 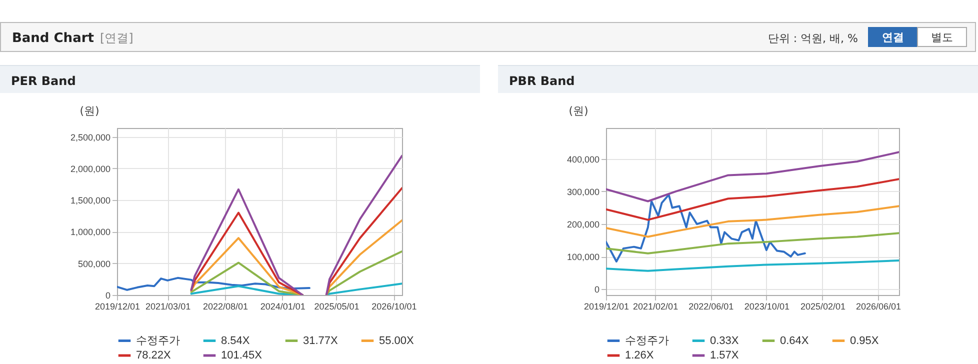 I want to click on text: 별도, so click(x=942, y=37).